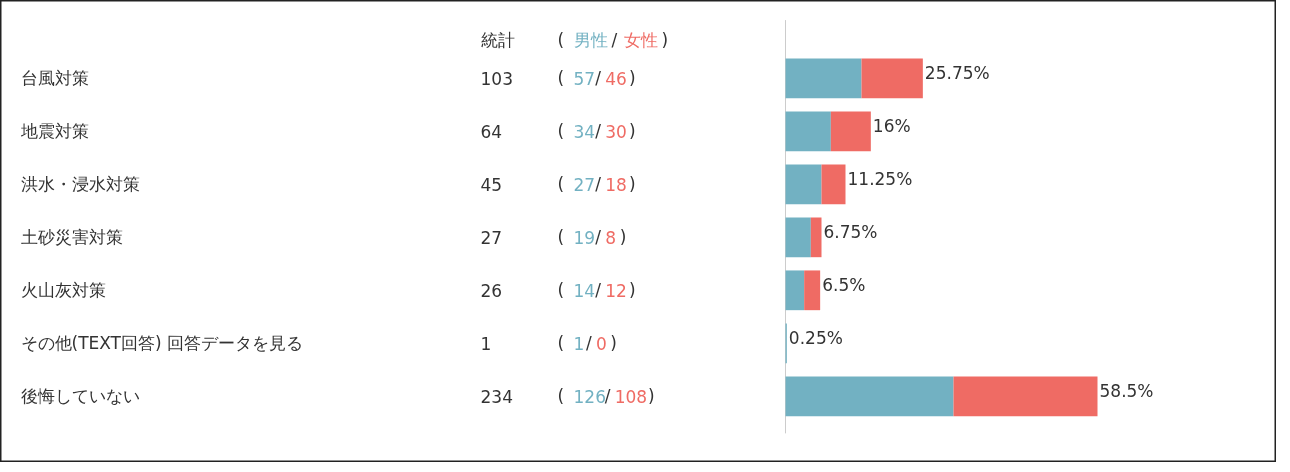  What do you see at coordinates (162, 343) in the screenshot?
I see `y-tick-label: その他(TEXT回答) 回答データを見る` at bounding box center [162, 343].